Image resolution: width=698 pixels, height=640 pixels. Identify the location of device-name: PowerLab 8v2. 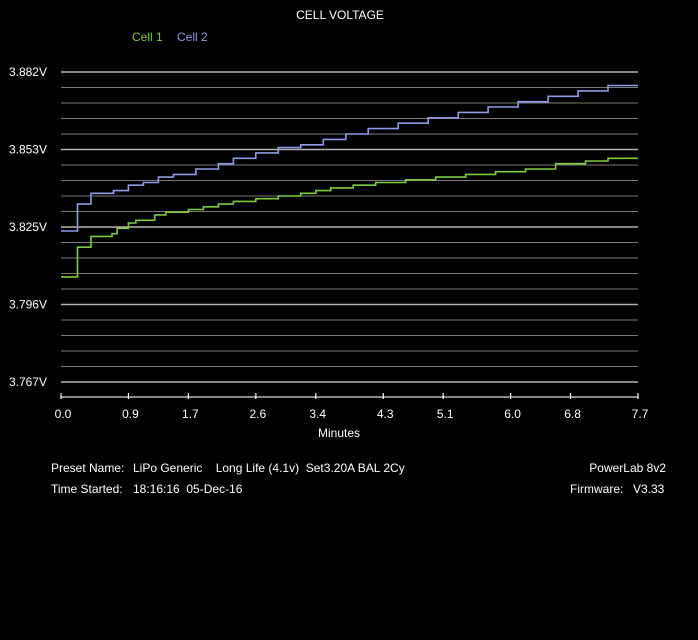
(627, 468).